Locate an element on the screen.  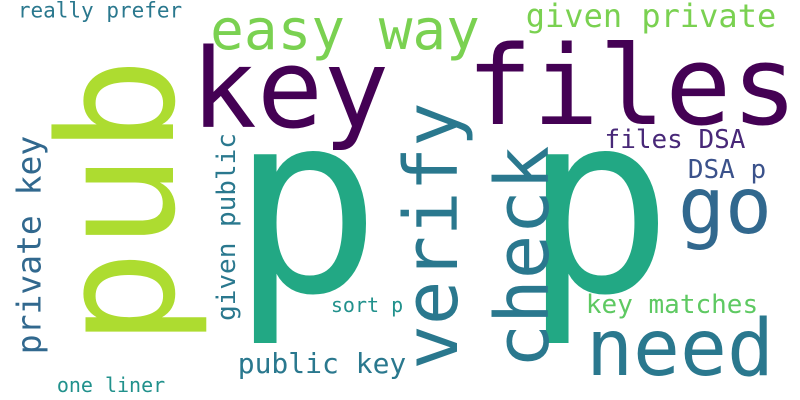
word-given-private: given private is located at coordinates (651, 17).